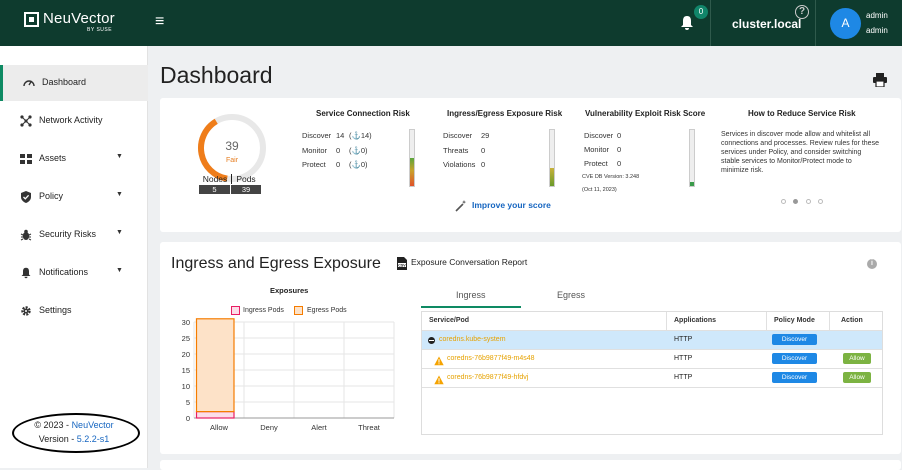 The width and height of the screenshot is (902, 470). I want to click on exposure-discover-value: 29, so click(485, 135).